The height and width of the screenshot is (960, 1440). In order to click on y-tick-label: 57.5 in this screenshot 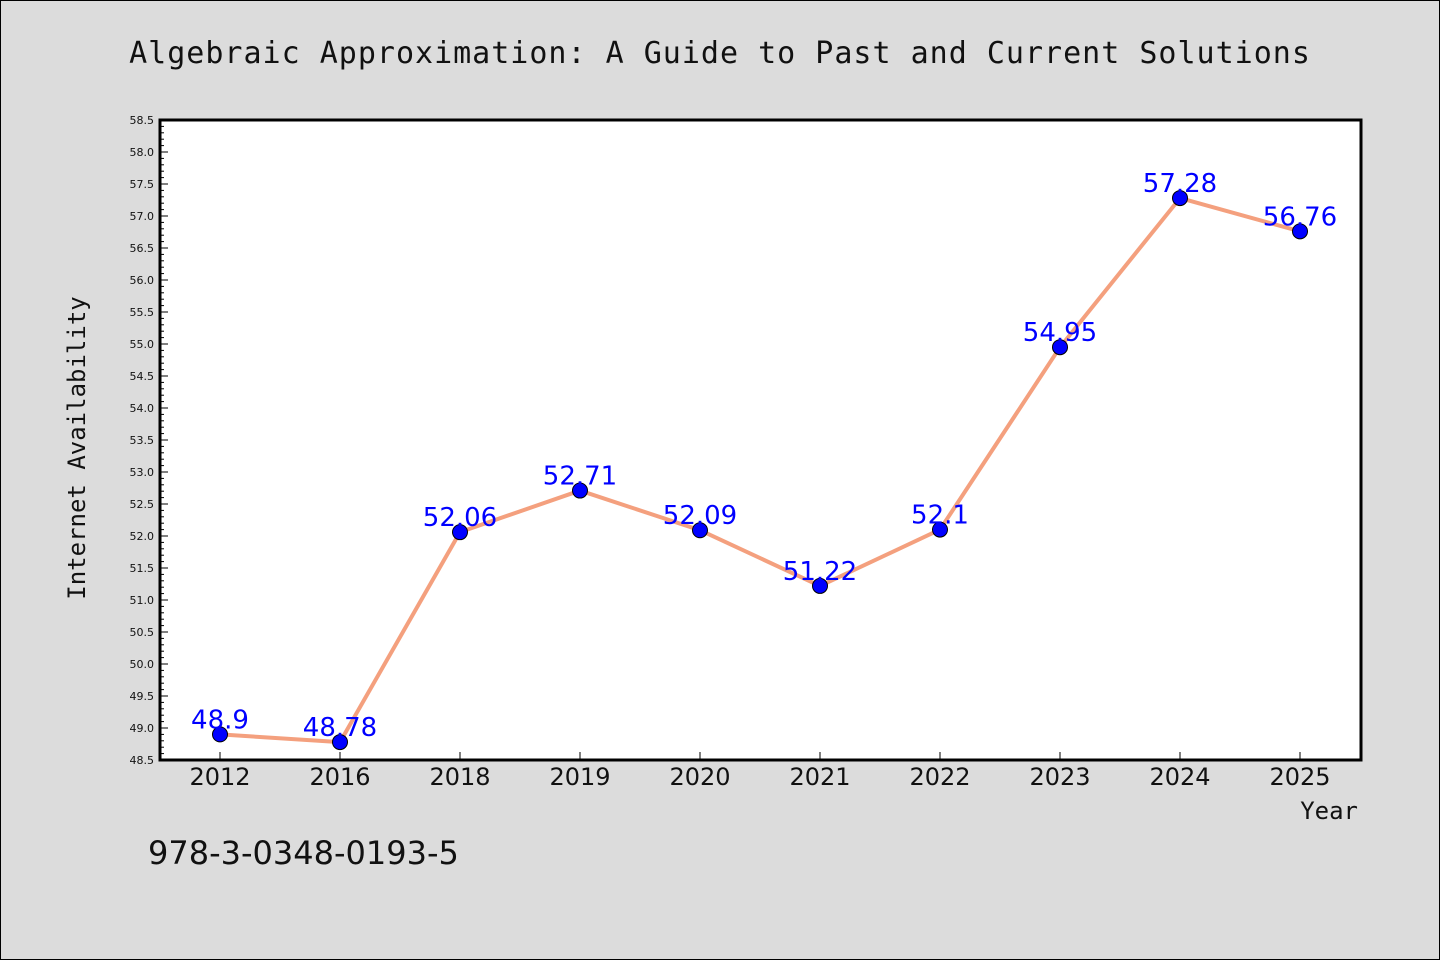, I will do `click(142, 184)`.